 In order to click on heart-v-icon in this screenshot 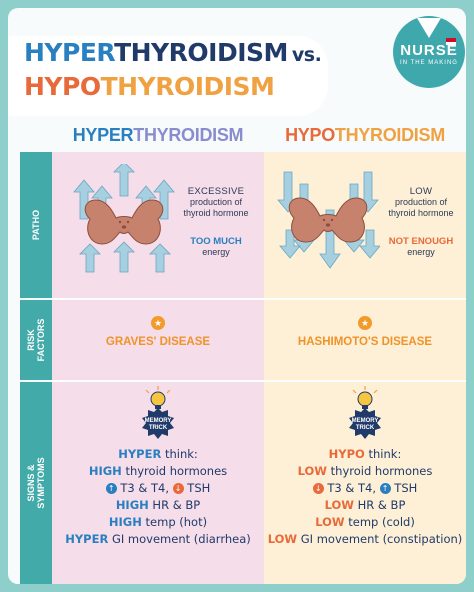, I will do `click(429, 28)`.